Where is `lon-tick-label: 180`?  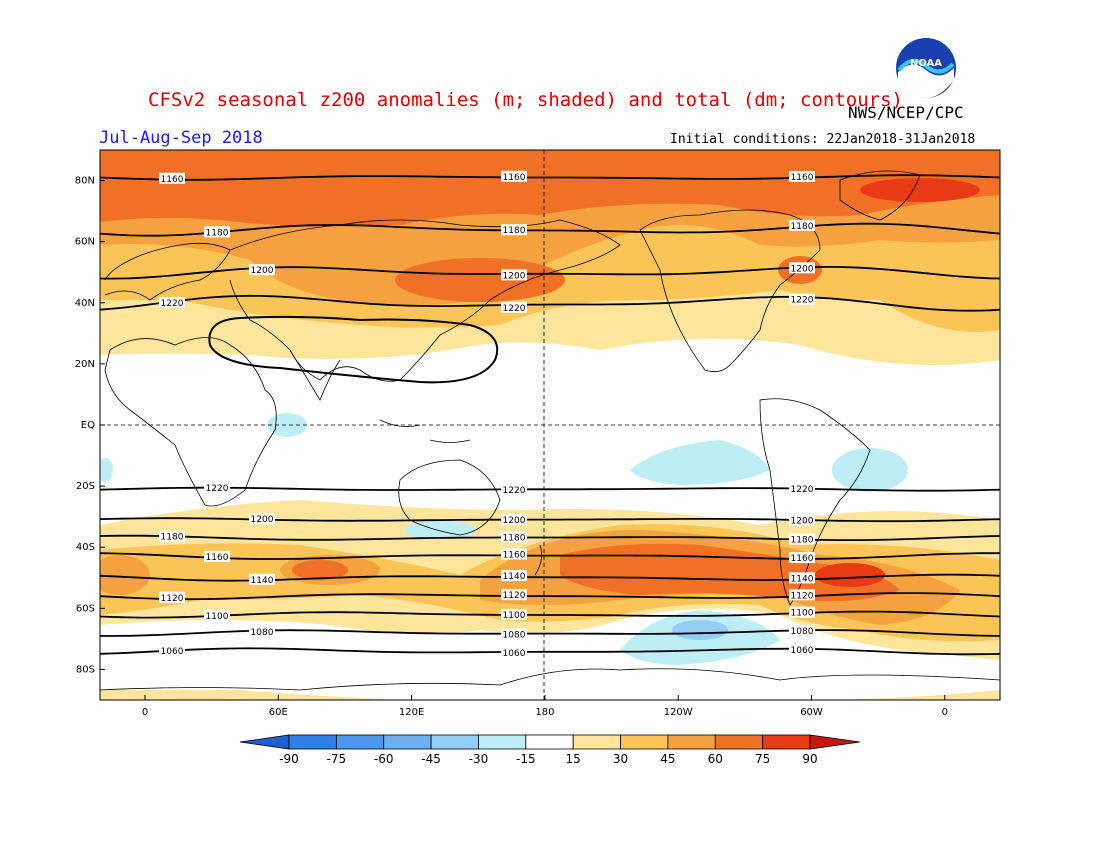
lon-tick-label: 180 is located at coordinates (544, 712).